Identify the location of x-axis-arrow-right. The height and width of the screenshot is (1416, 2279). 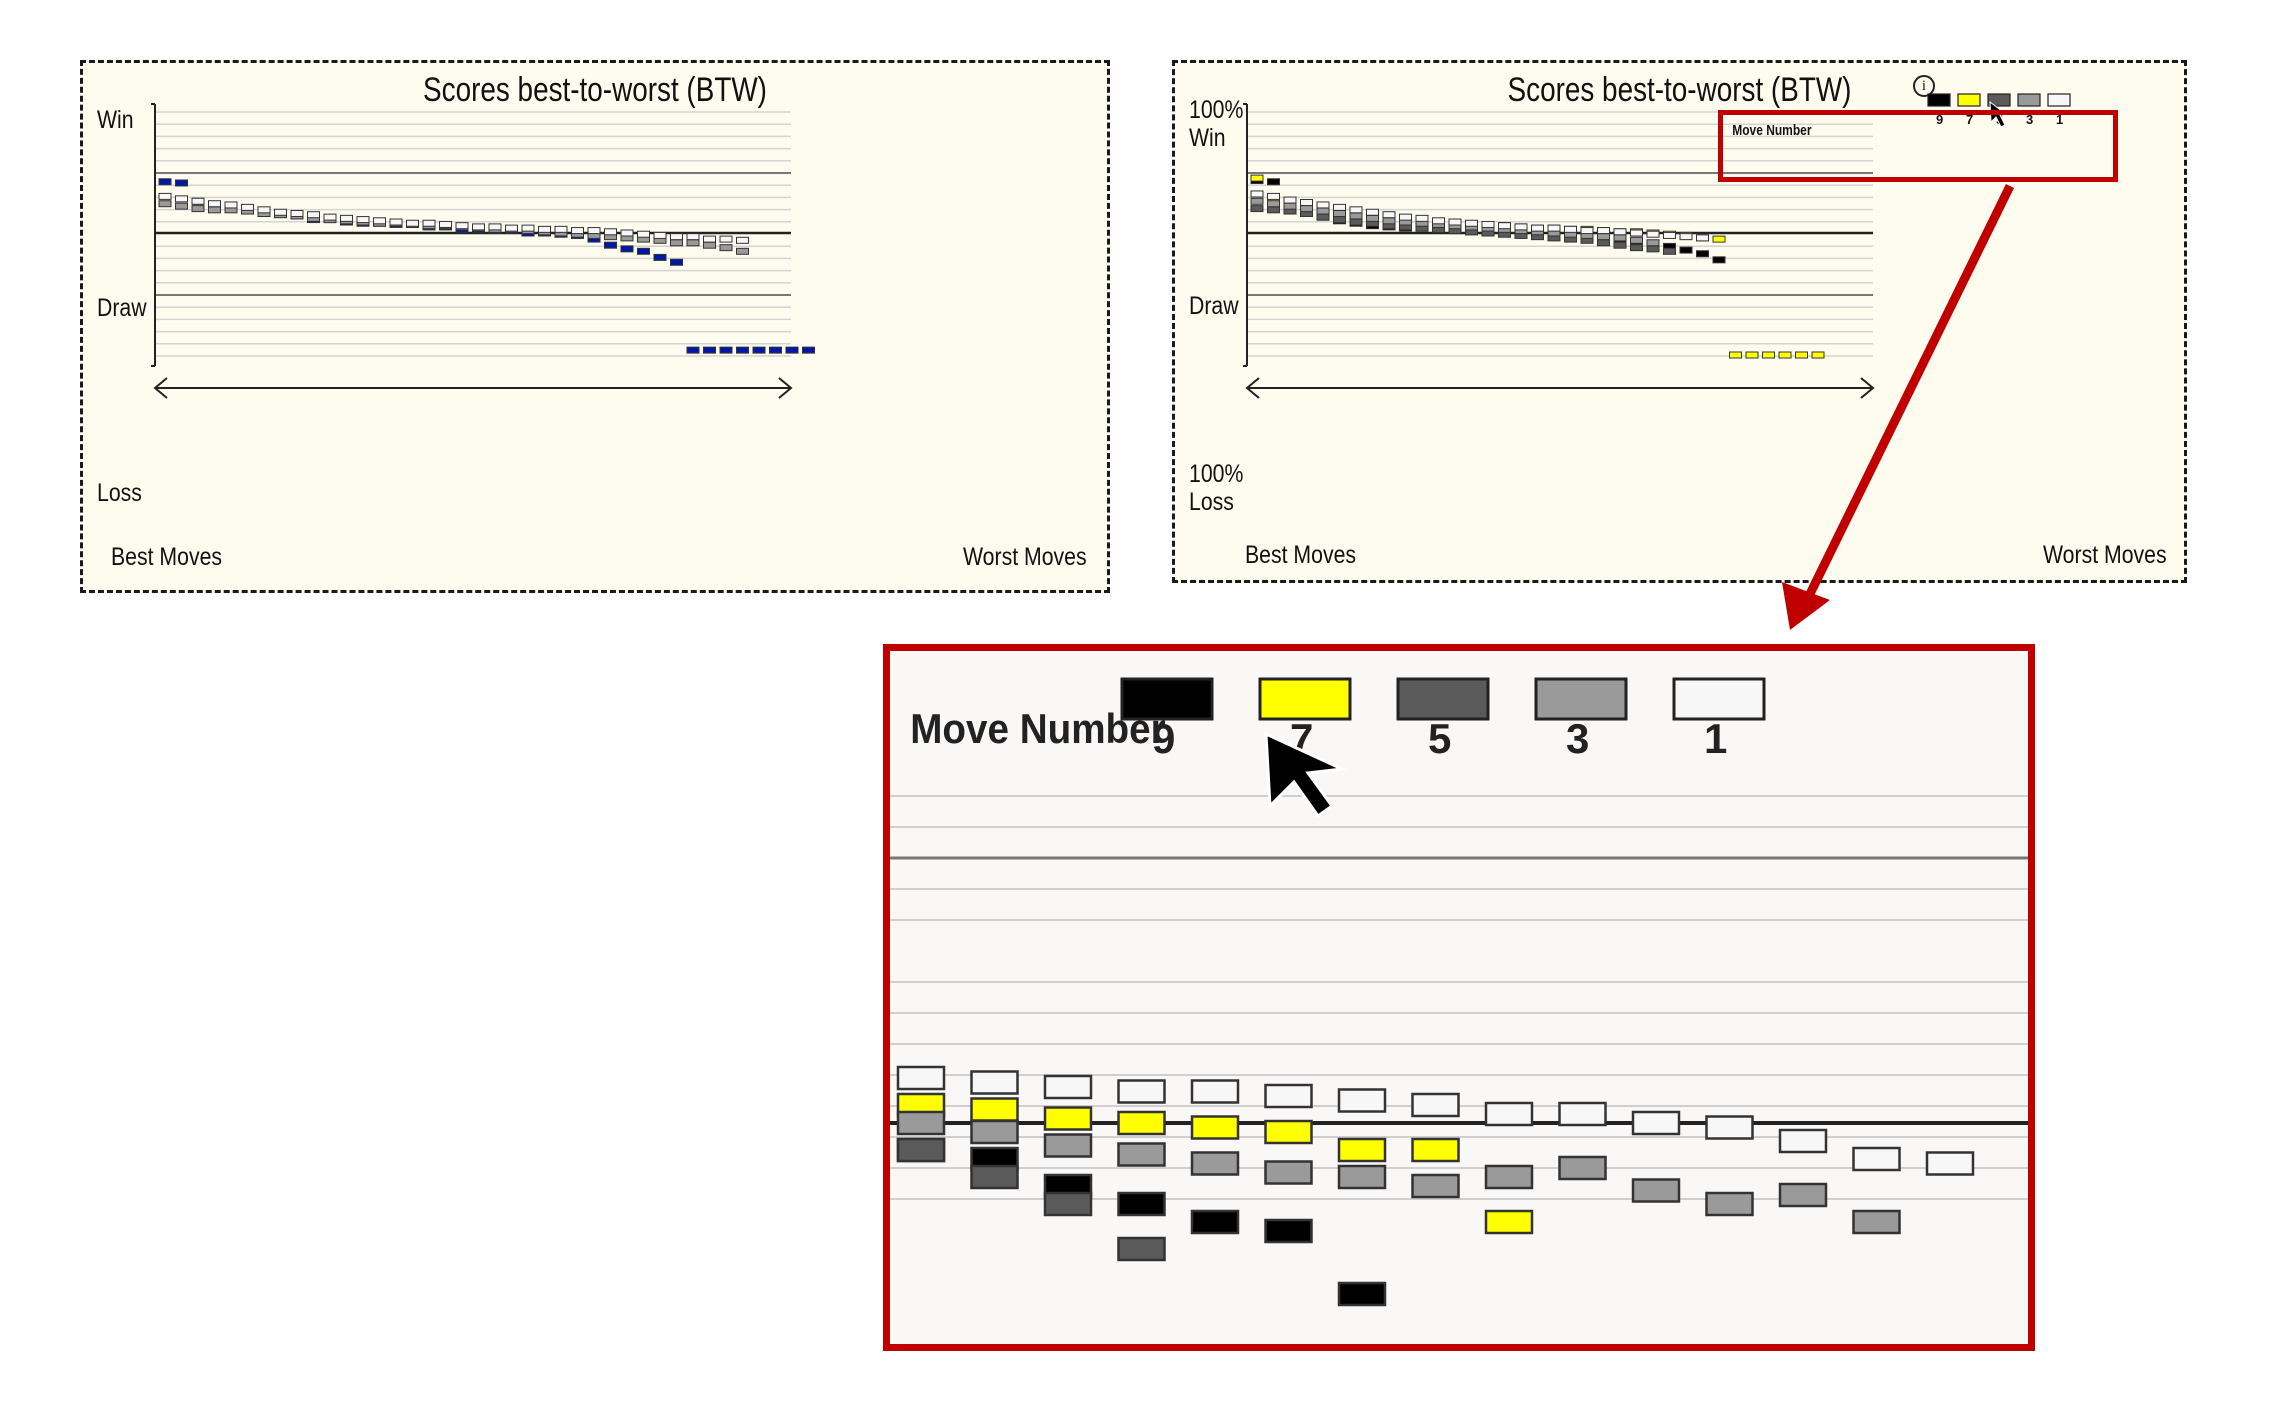
(785, 388).